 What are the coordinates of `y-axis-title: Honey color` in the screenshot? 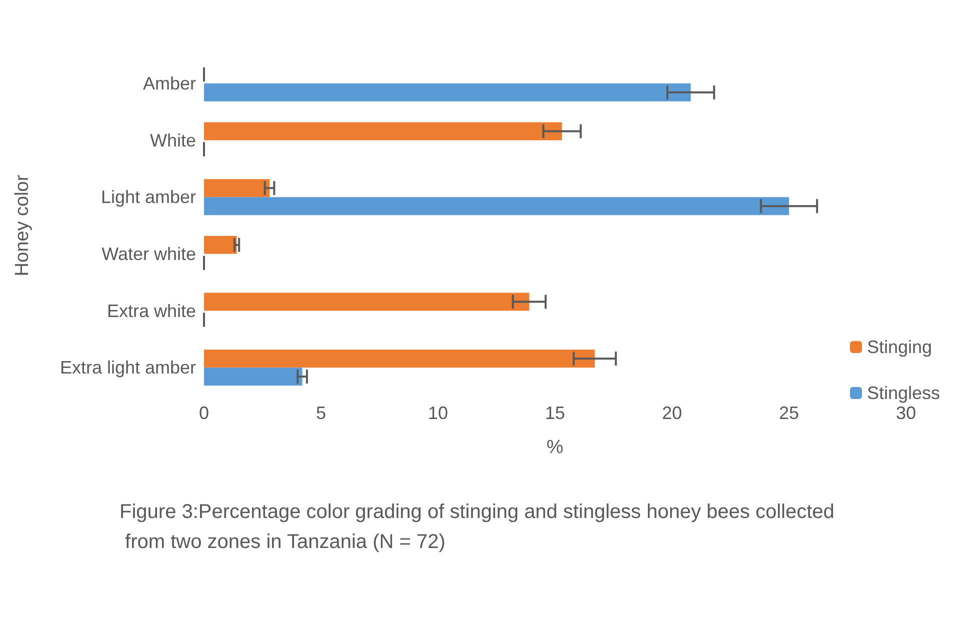 It's located at (22, 225).